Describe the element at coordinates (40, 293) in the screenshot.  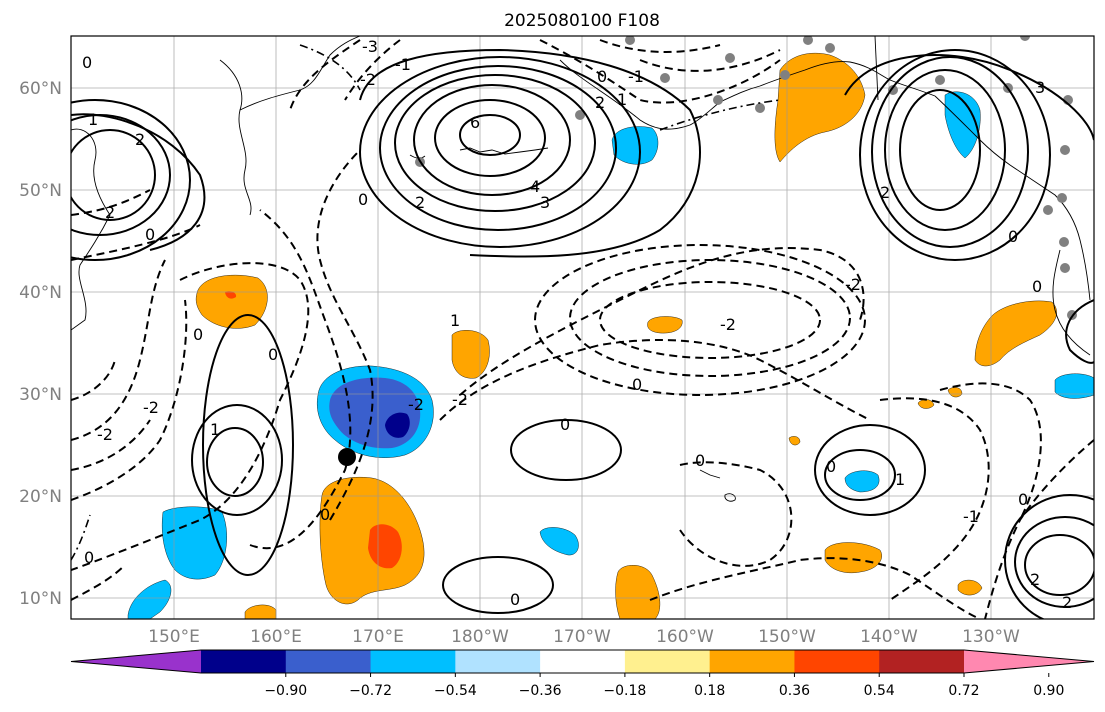
I see `lat-label: 40°N` at that location.